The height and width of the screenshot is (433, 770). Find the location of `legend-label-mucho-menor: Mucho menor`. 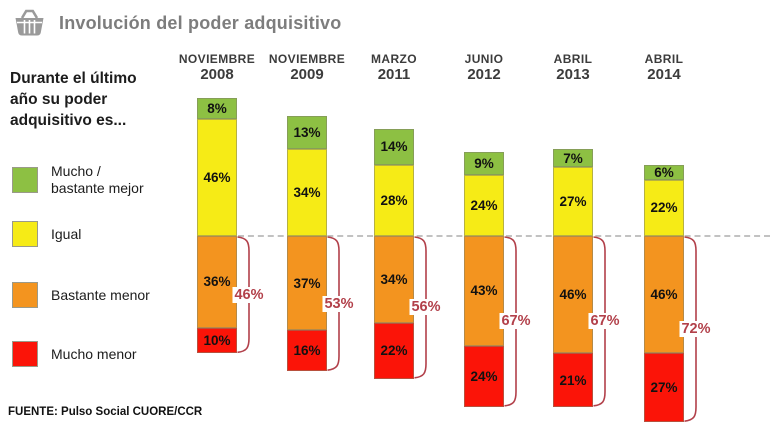

legend-label-mucho-menor: Mucho menor is located at coordinates (94, 353).